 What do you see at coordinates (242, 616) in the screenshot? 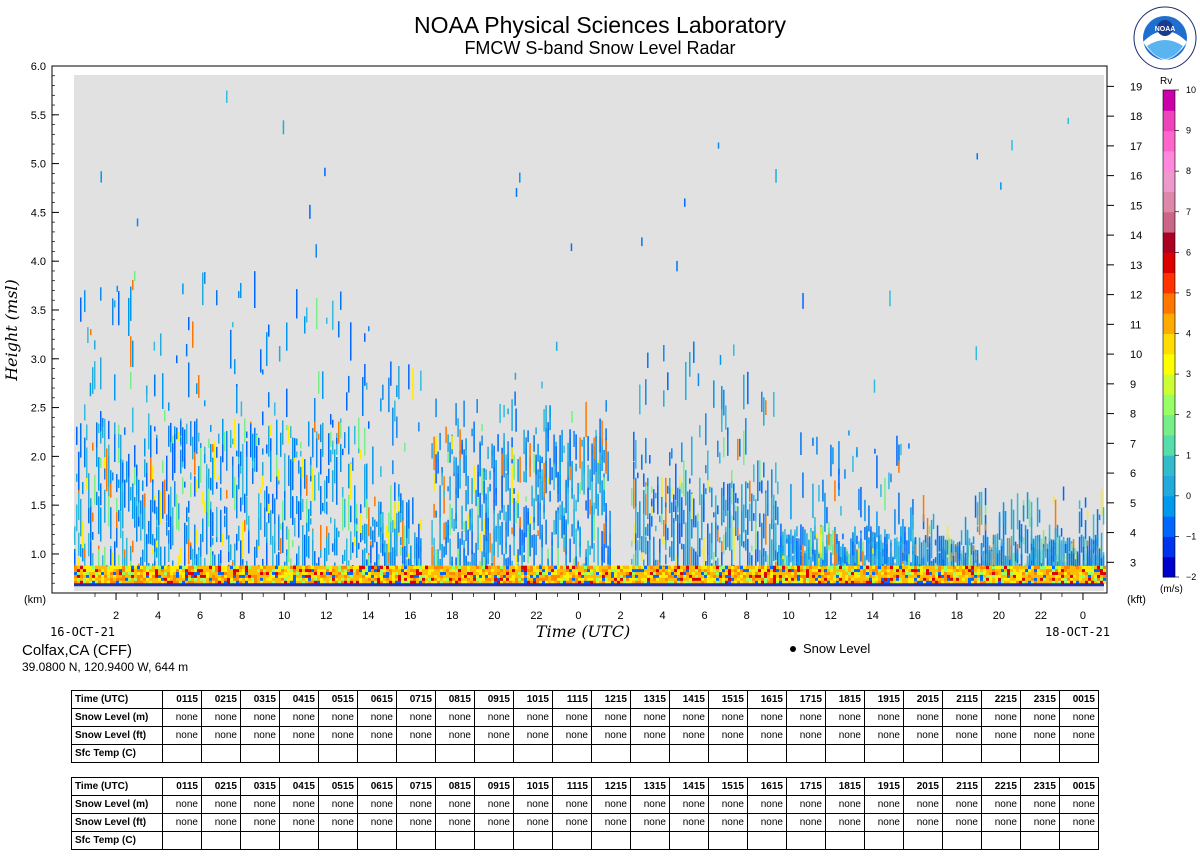
I see `x-tick-label: 8` at bounding box center [242, 616].